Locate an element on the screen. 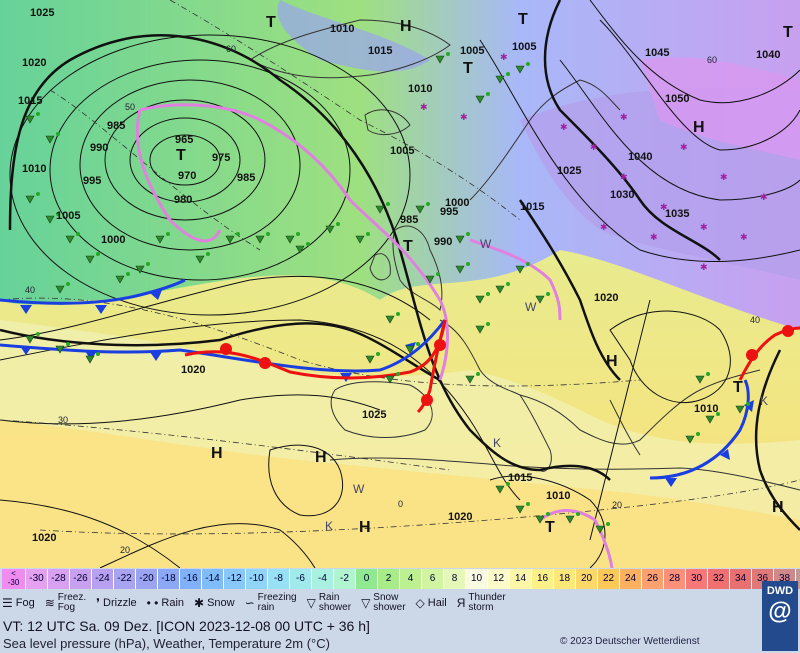  air-mass-label: K is located at coordinates (764, 401).